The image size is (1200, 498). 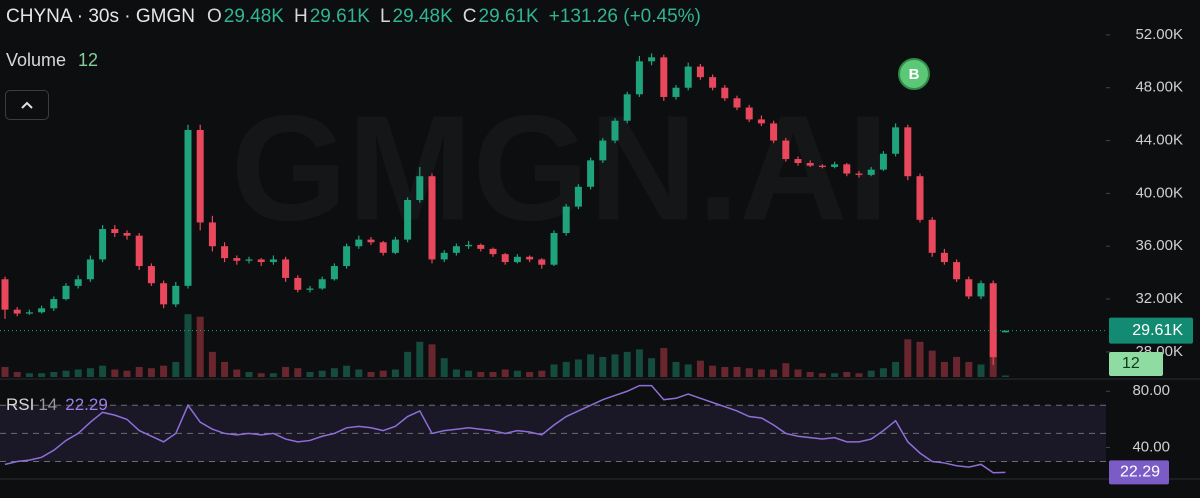 I want to click on rsi-last-label: 22.29, so click(x=1140, y=472).